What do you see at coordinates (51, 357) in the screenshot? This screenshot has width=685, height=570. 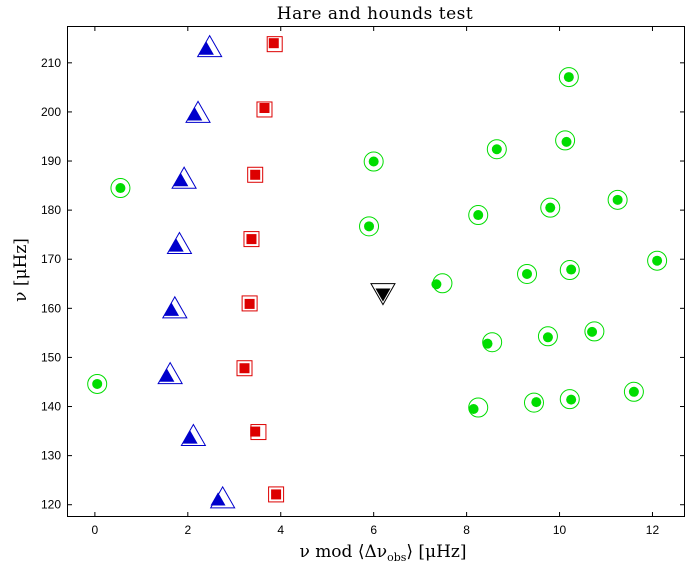 I see `y-tick-label: 150` at bounding box center [51, 357].